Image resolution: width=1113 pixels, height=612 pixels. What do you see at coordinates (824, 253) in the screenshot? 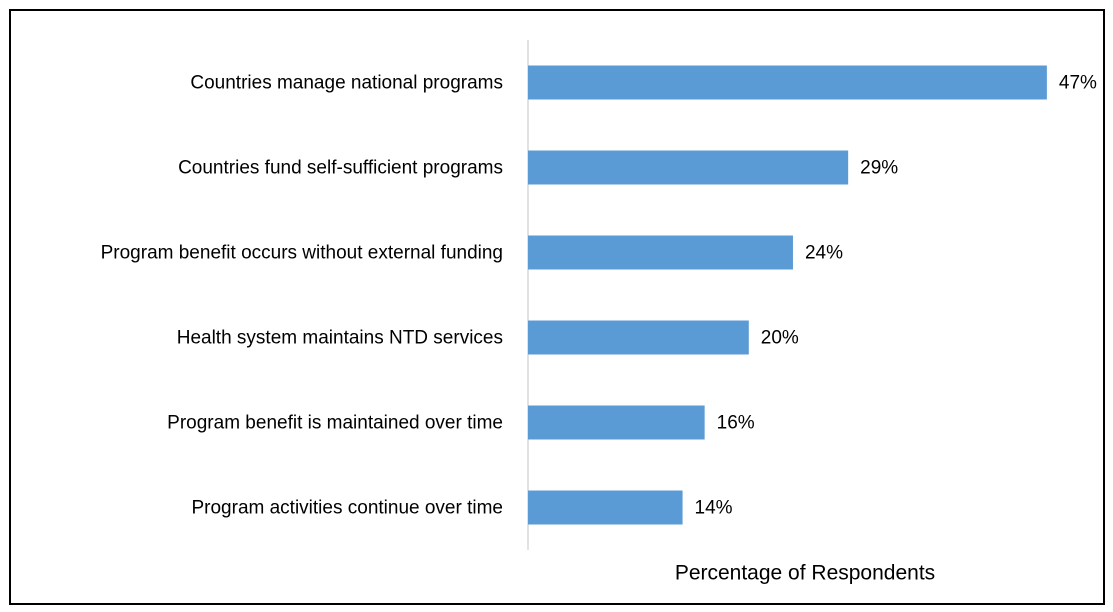
I see `data-label: 24%` at bounding box center [824, 253].